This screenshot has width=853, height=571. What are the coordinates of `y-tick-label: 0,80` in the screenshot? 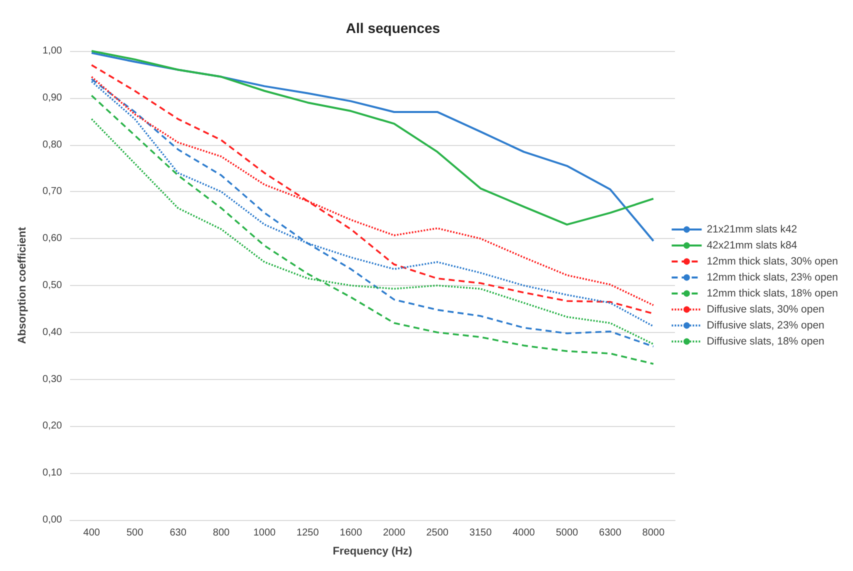 It's located at (52, 144).